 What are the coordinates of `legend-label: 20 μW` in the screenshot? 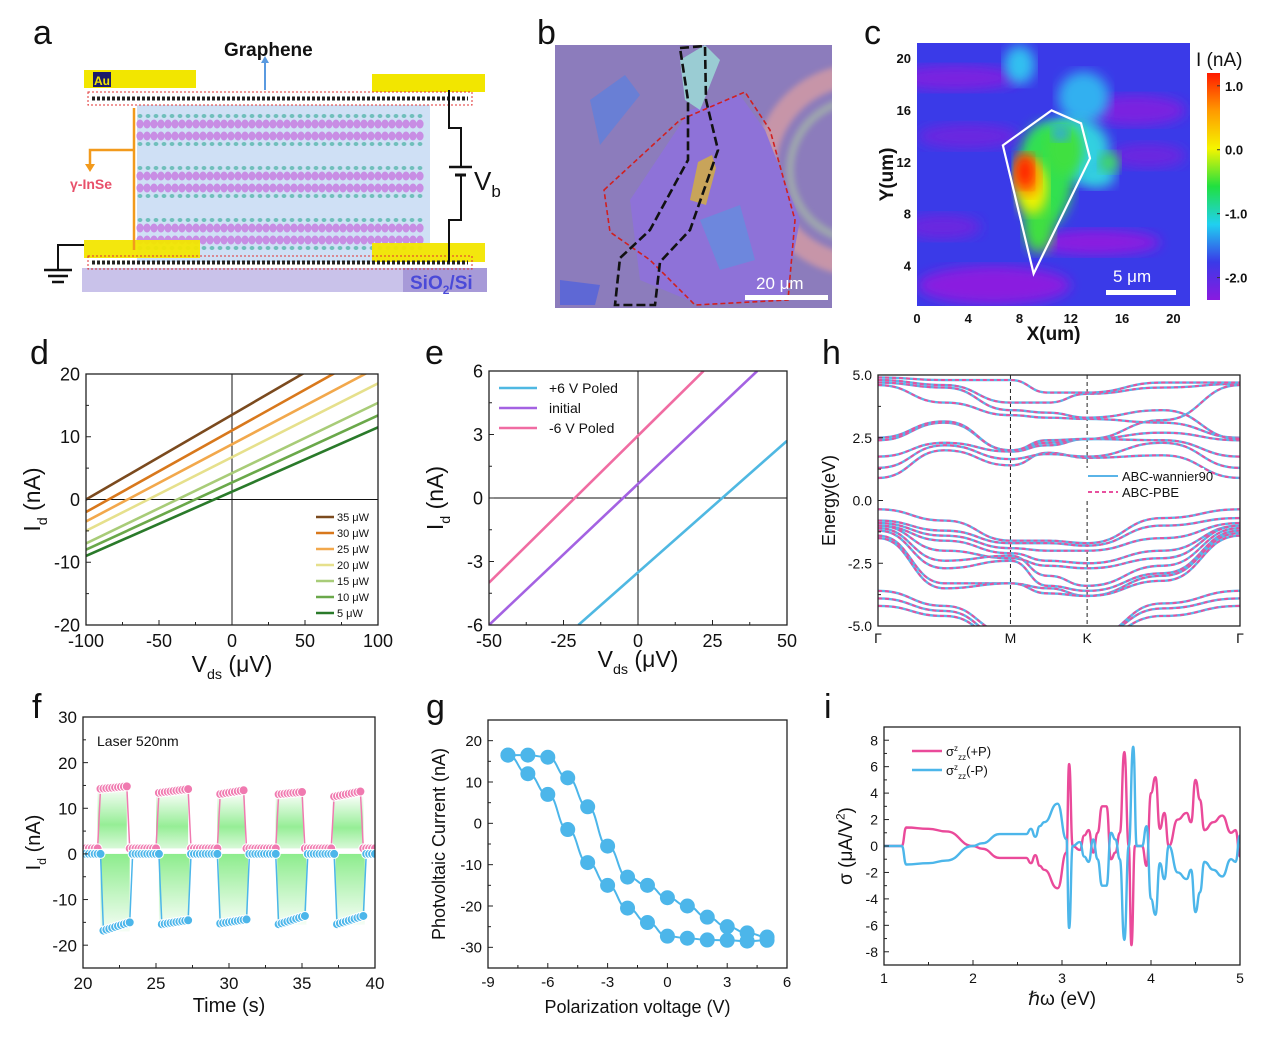 It's located at (353, 566).